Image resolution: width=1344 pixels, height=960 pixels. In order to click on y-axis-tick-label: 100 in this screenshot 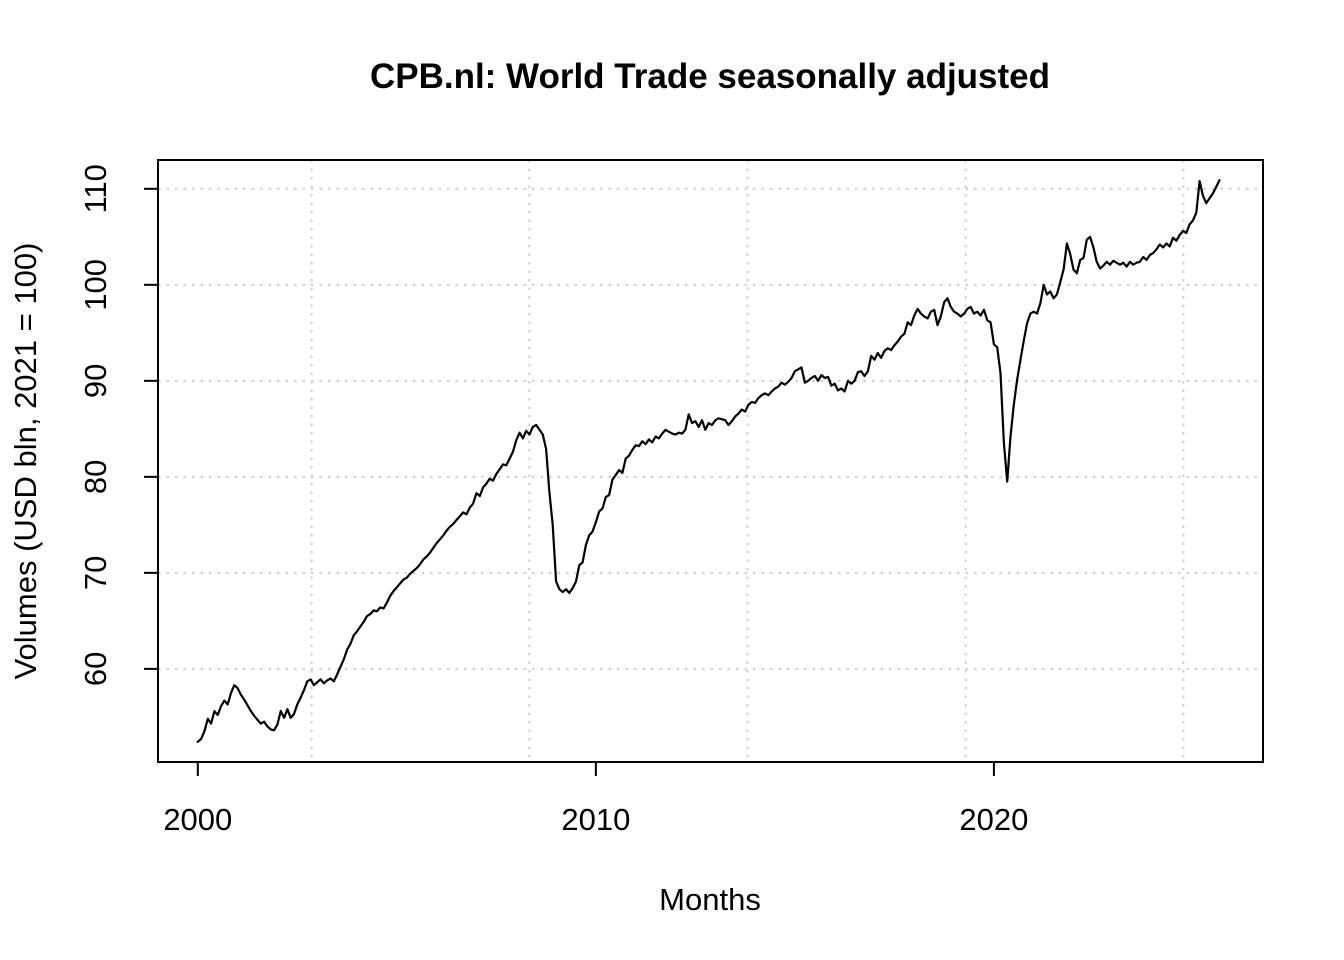, I will do `click(95, 285)`.